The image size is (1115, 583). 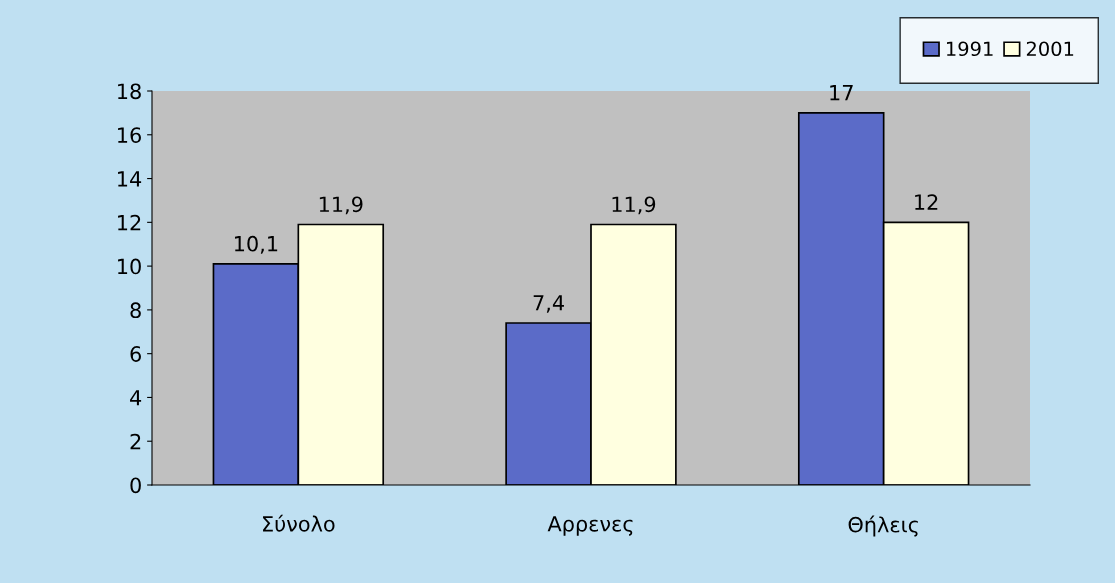 What do you see at coordinates (548, 304) in the screenshot?
I see `data-label: 7,4` at bounding box center [548, 304].